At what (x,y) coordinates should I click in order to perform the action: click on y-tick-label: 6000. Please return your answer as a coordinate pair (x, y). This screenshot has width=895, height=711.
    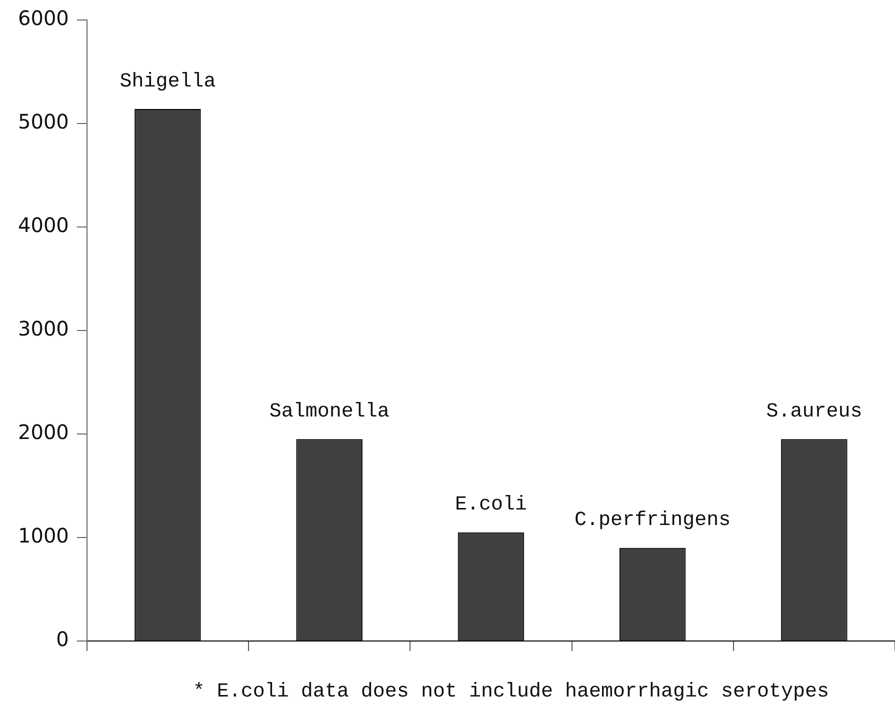
    Looking at the image, I should click on (43, 18).